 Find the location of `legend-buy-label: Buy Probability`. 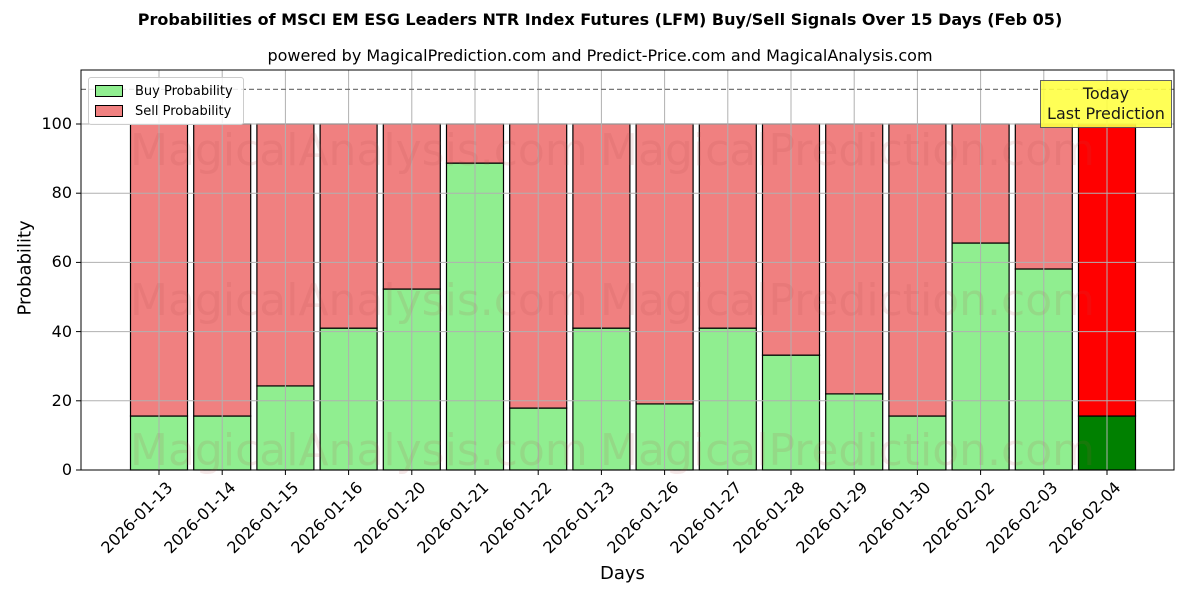

legend-buy-label: Buy Probability is located at coordinates (184, 91).